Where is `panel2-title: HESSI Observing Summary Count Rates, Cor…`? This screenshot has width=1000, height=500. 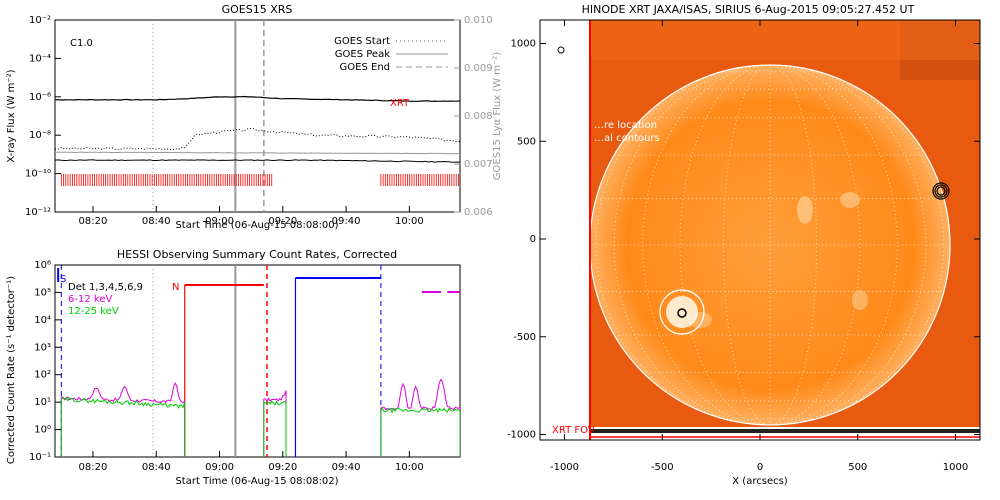
panel2-title: HESSI Observing Summary Count Rates, Cor… is located at coordinates (257, 254).